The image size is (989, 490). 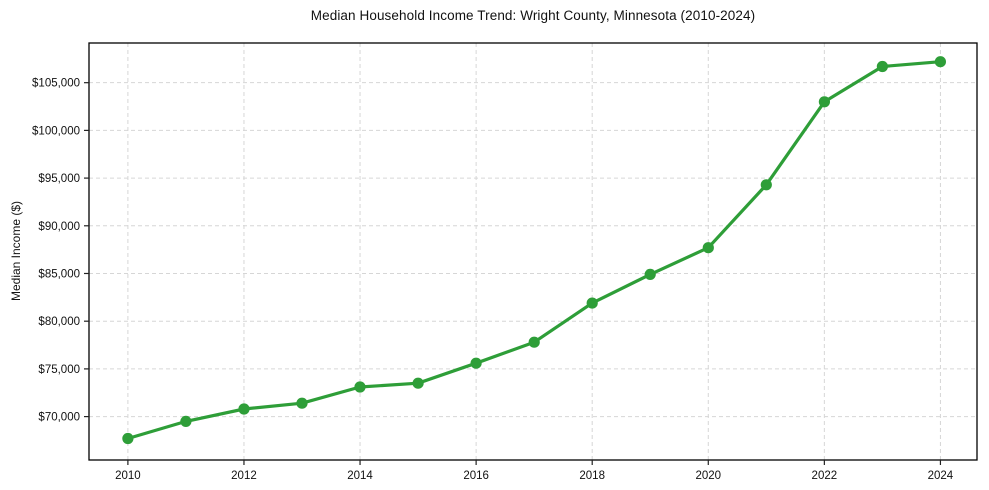 I want to click on y-tick-label: $100,000, so click(x=56, y=131).